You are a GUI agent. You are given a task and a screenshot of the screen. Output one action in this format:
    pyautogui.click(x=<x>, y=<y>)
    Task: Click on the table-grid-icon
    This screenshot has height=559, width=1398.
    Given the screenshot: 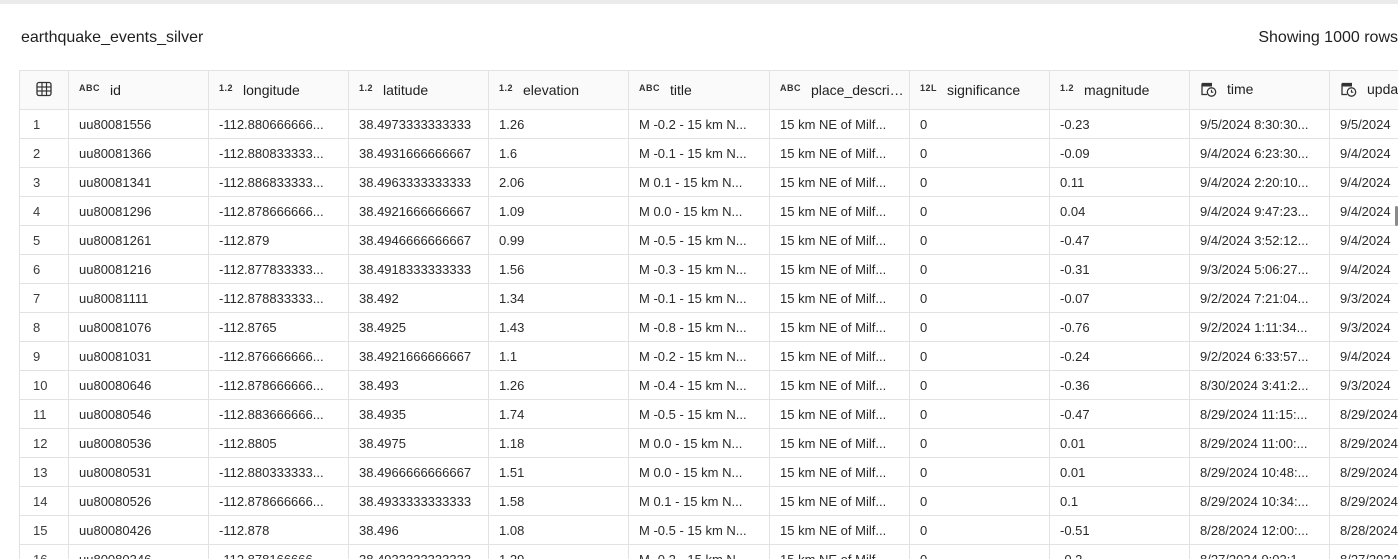 What is the action you would take?
    pyautogui.click(x=44, y=90)
    